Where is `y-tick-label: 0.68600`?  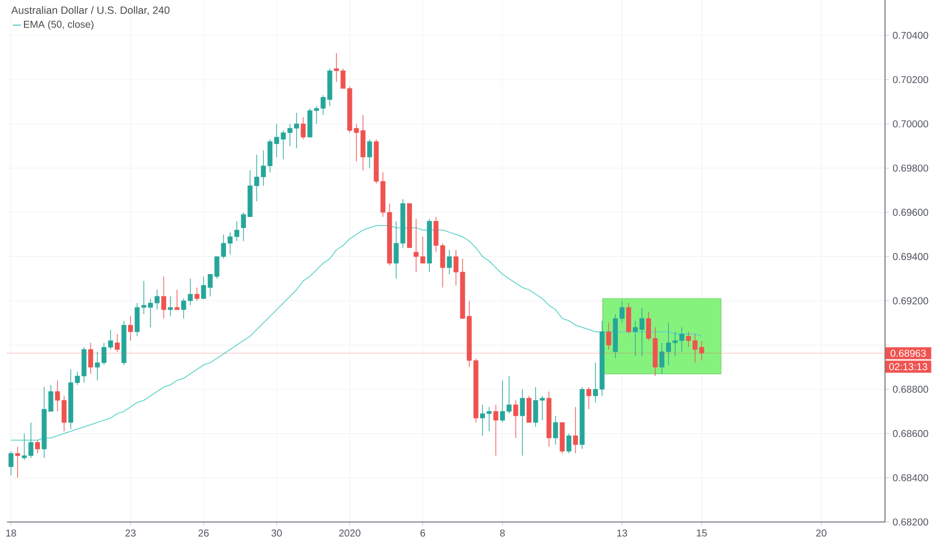
y-tick-label: 0.68600 is located at coordinates (910, 434).